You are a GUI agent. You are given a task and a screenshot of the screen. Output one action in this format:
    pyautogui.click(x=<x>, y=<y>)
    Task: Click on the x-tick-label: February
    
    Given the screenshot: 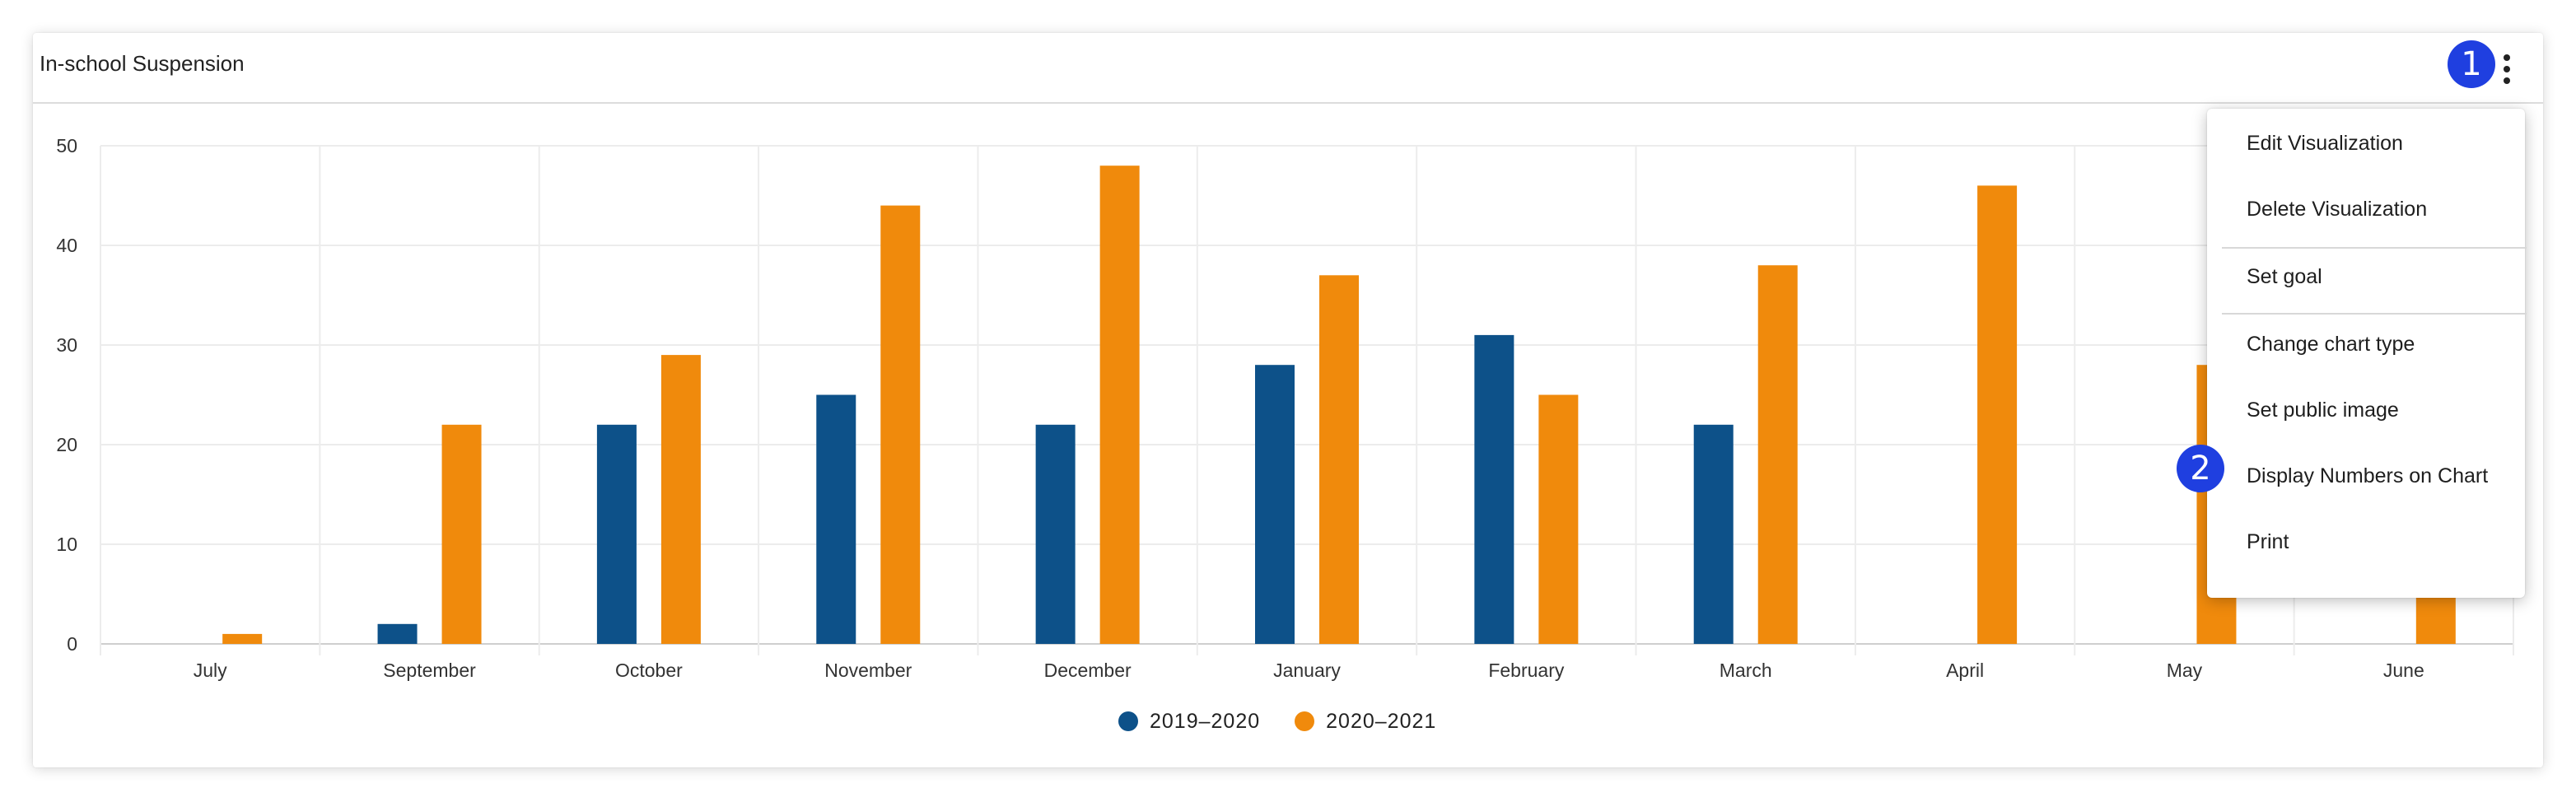 What is the action you would take?
    pyautogui.click(x=1526, y=670)
    